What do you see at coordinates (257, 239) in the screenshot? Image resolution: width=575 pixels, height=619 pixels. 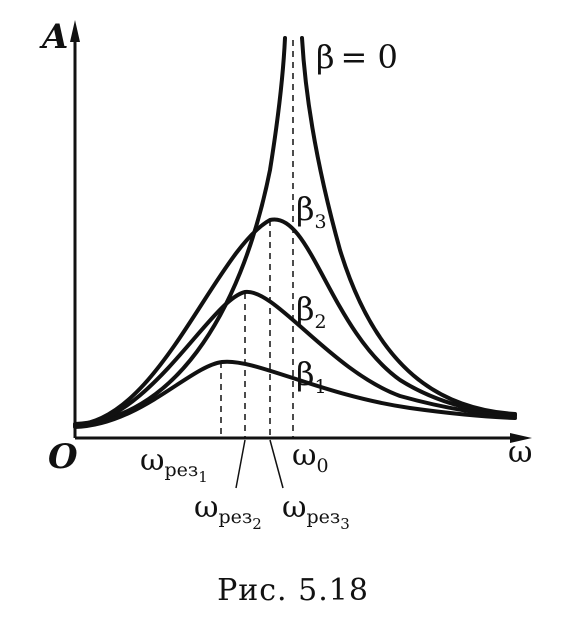 I see `guide-lines` at bounding box center [257, 239].